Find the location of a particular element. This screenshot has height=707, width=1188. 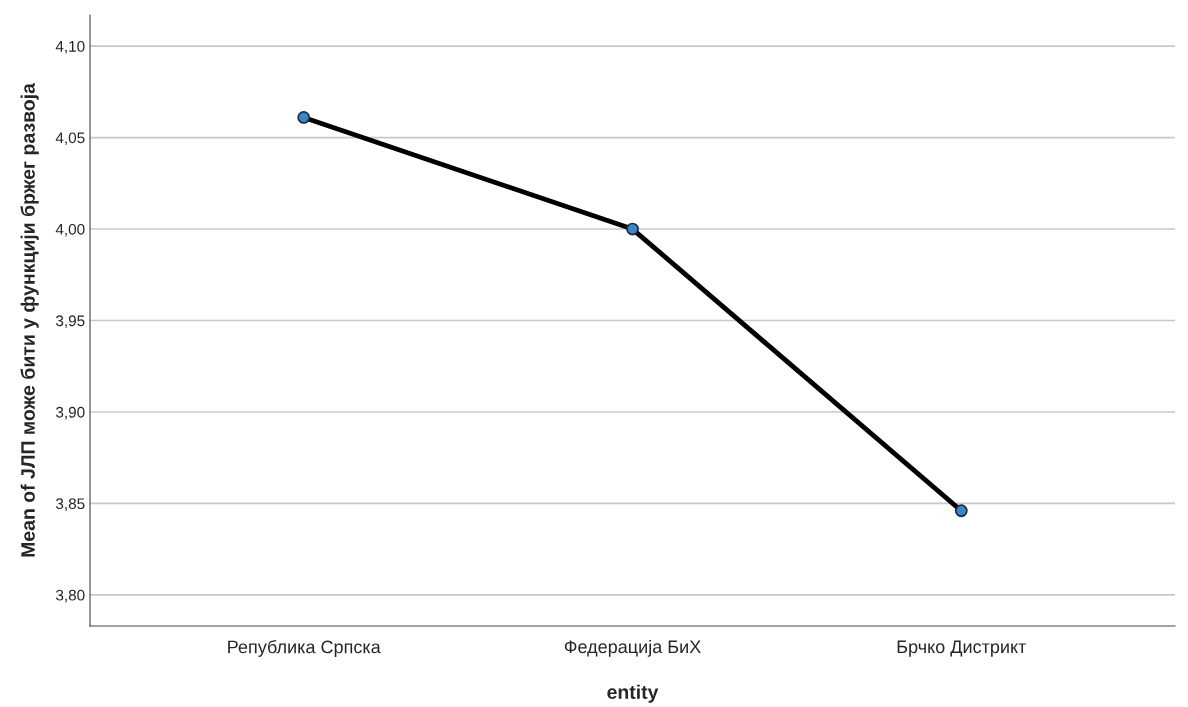

y-tick-label: 3,90 is located at coordinates (70, 413).